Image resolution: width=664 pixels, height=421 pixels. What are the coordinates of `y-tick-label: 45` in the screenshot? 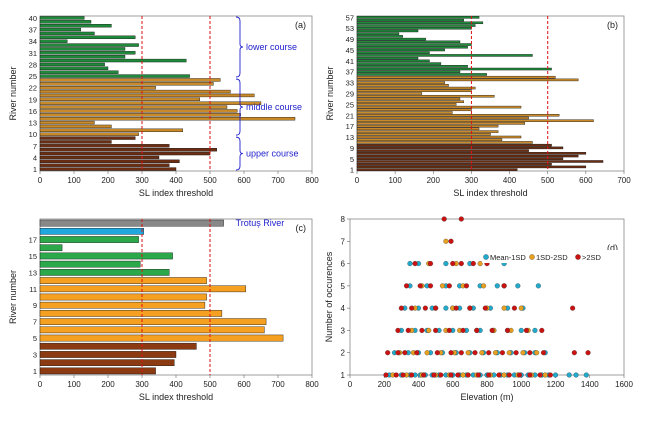 It's located at (350, 50).